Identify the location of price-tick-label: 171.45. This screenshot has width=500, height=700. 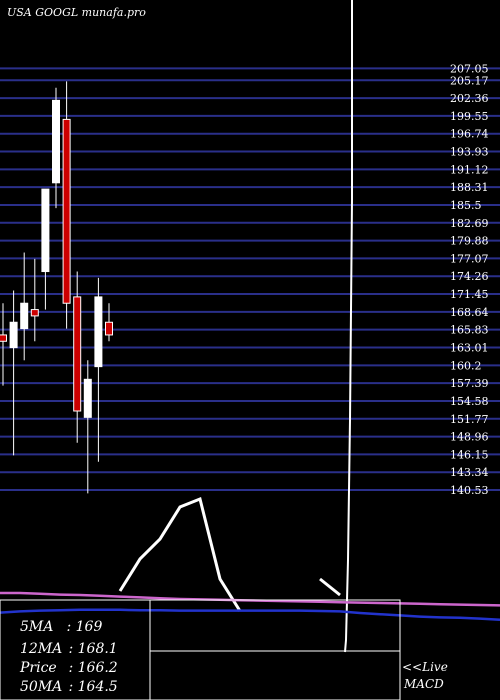
(469, 294).